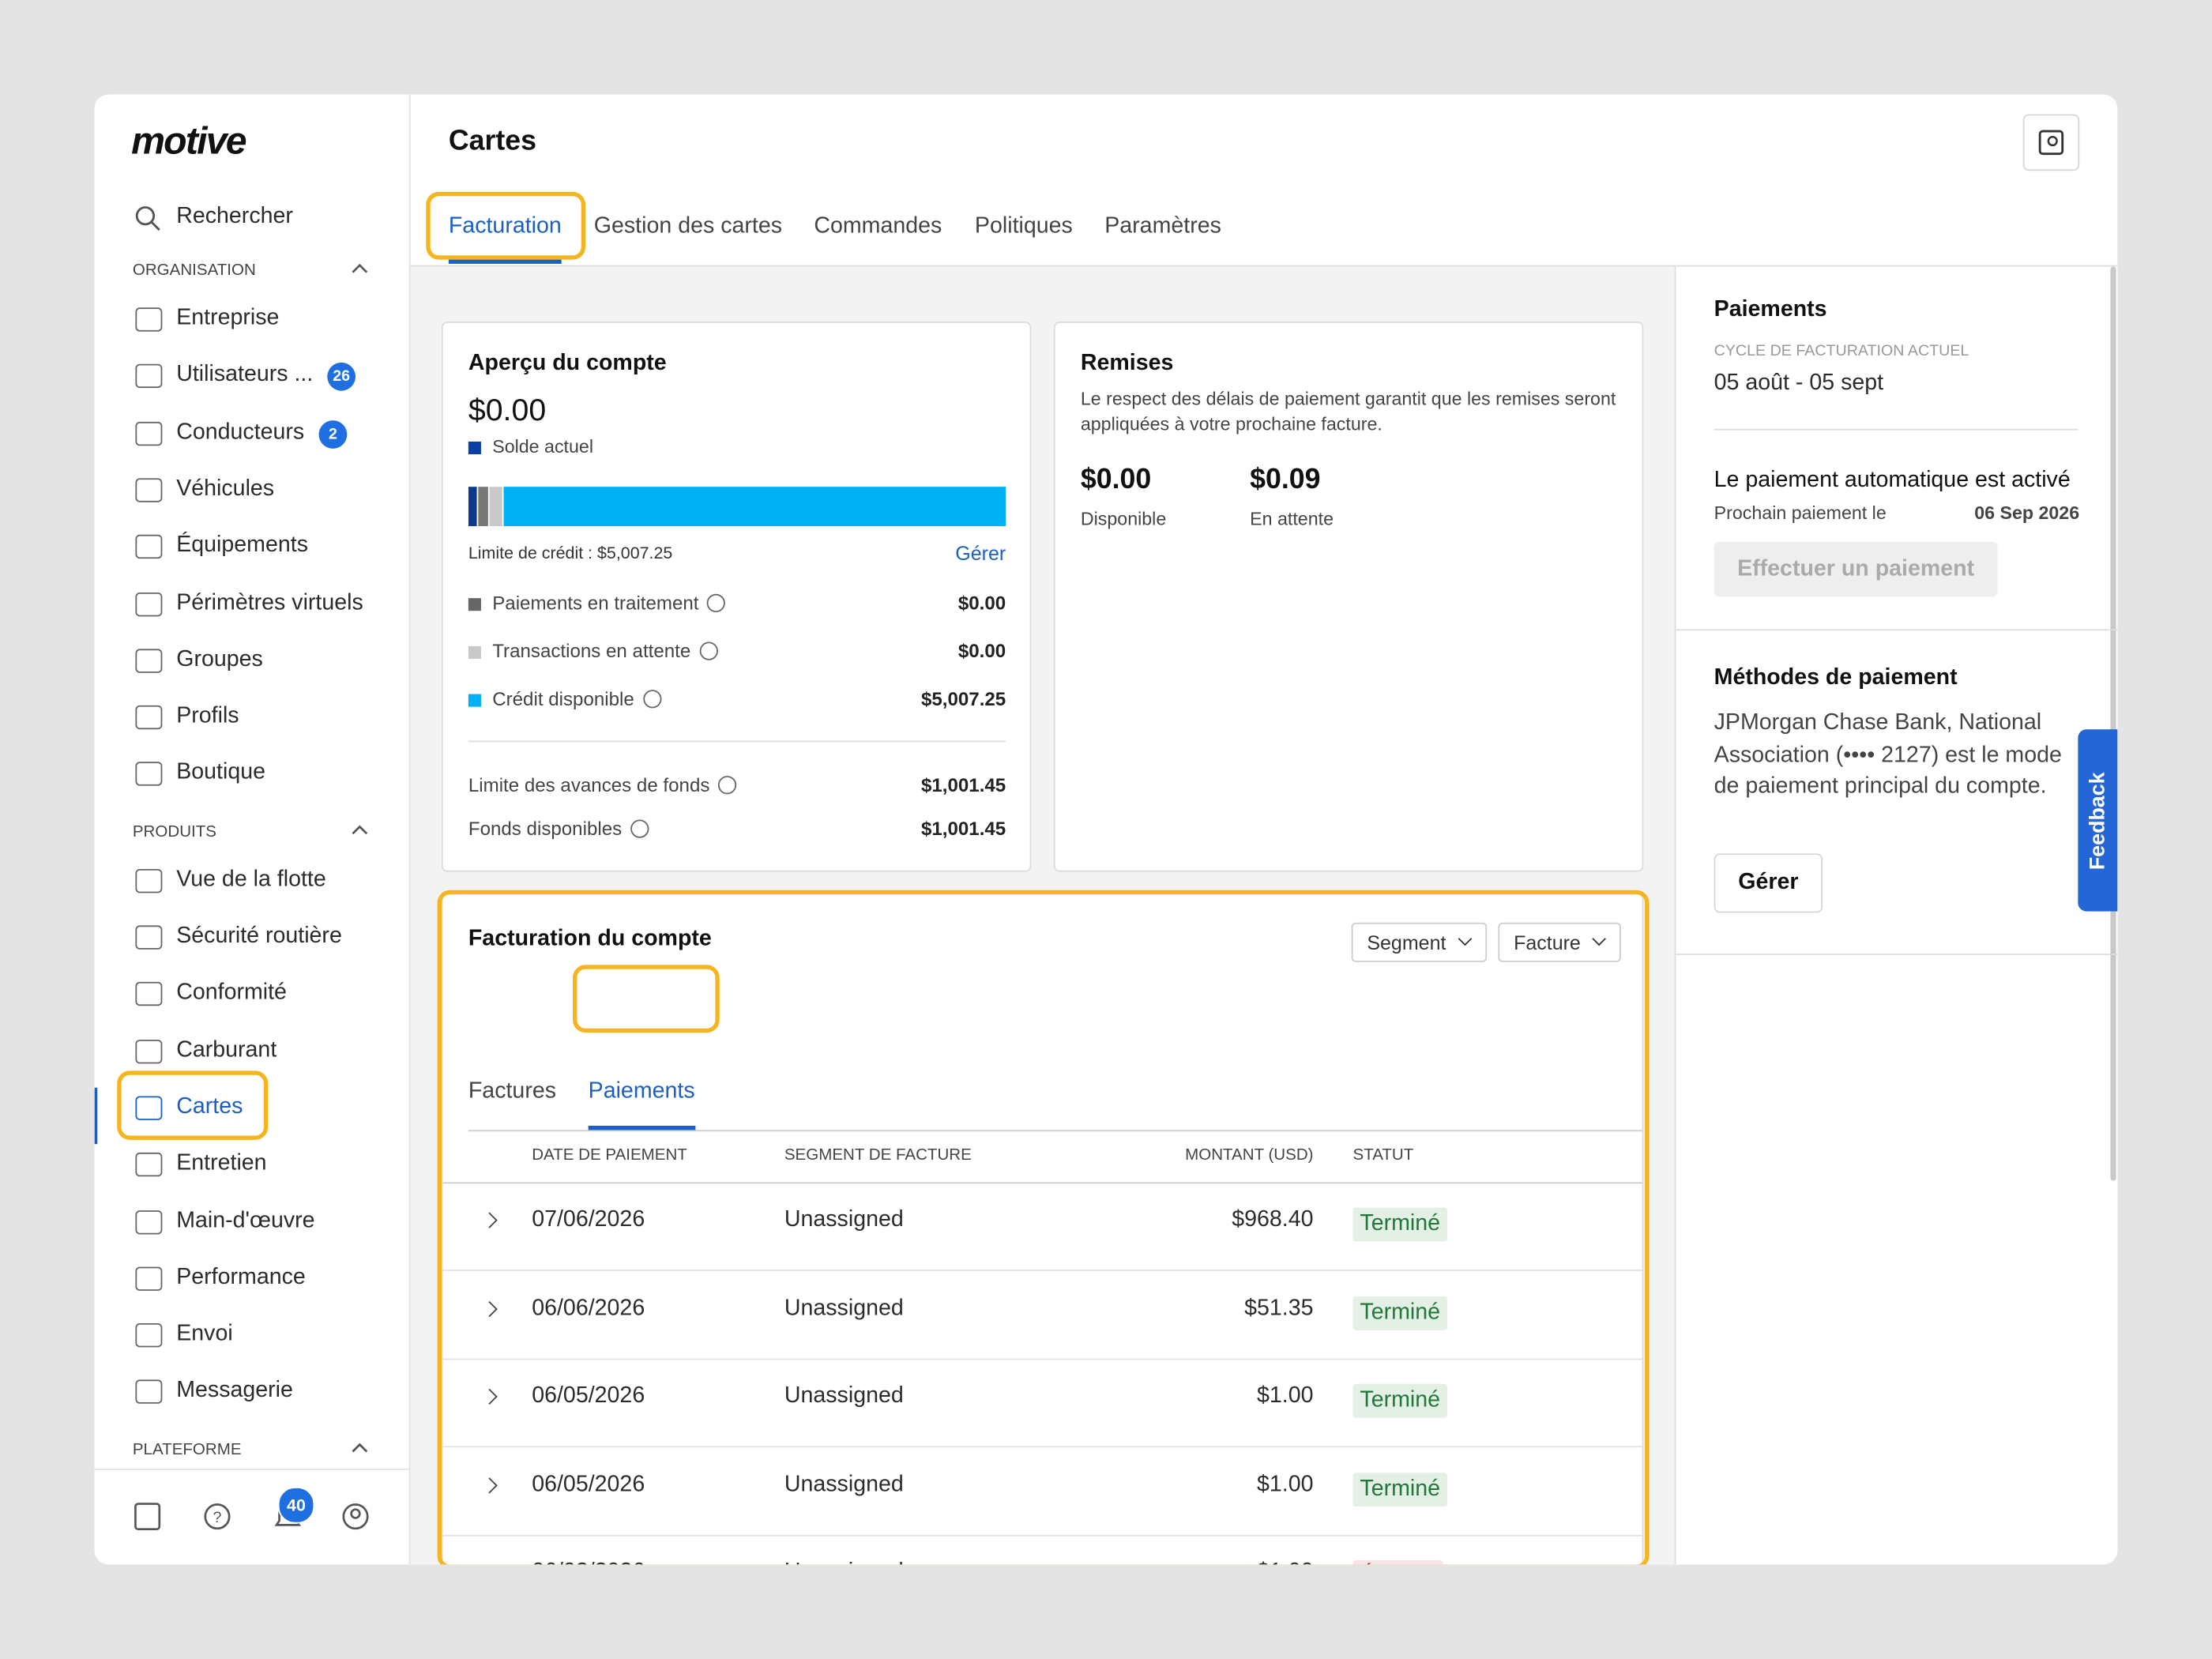  What do you see at coordinates (591, 651) in the screenshot?
I see `row-label: Transactions en attente` at bounding box center [591, 651].